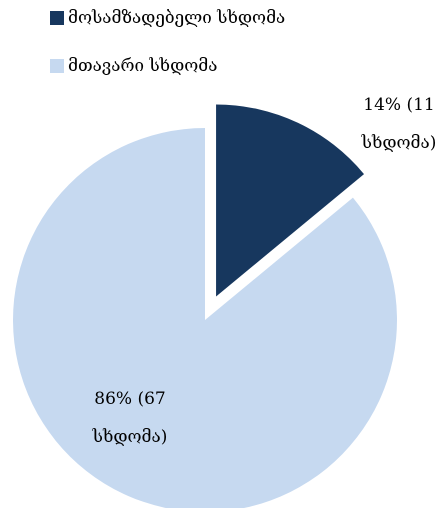 The image size is (445, 508). I want to click on data-label: 14% (11 სხდომა), so click(399, 124).